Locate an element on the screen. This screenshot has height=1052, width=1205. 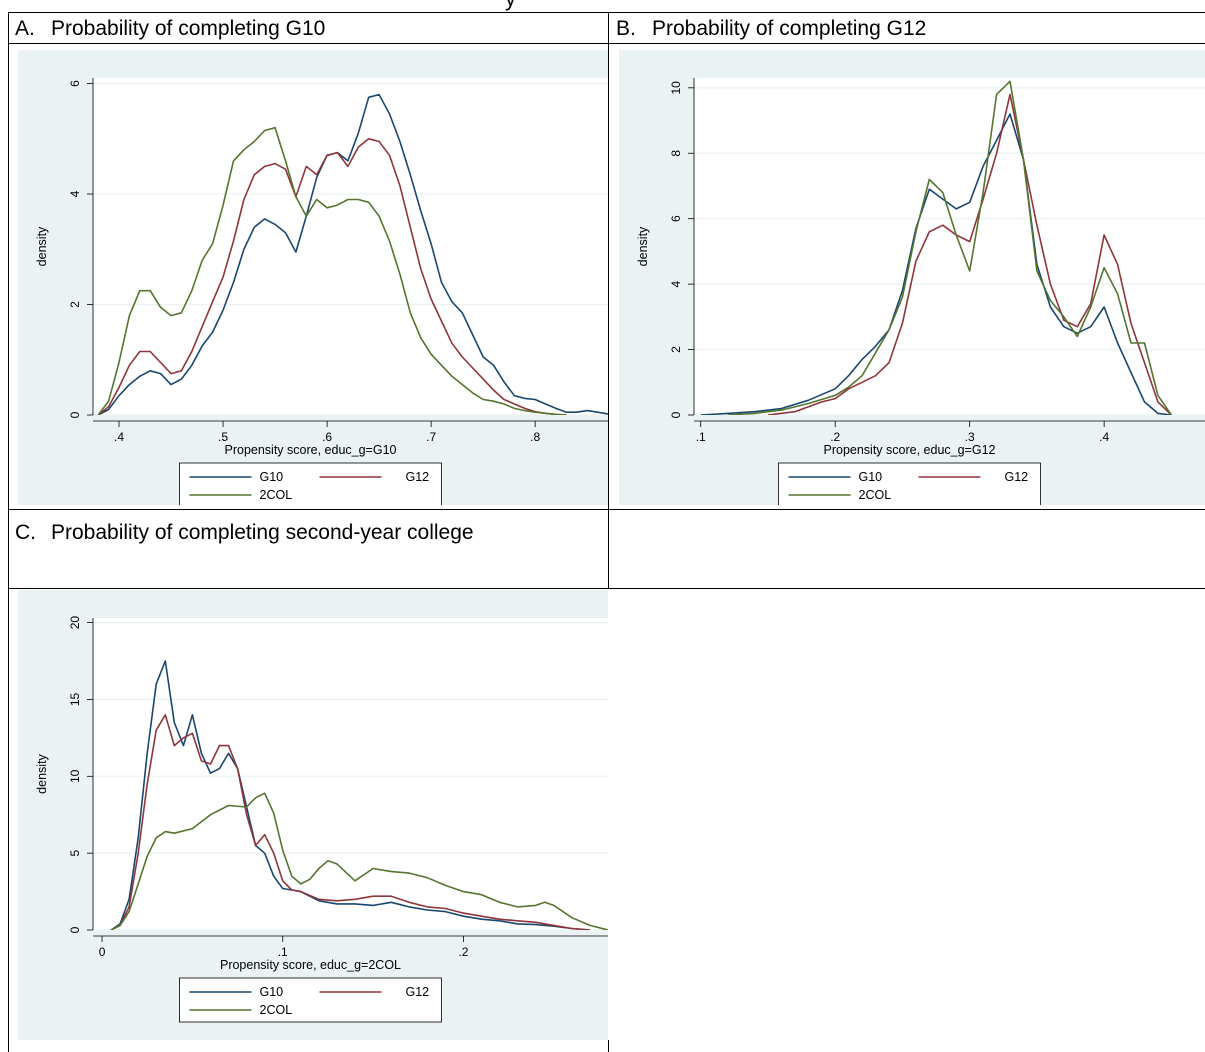
panel-c-series-g10-line is located at coordinates (350, 795).